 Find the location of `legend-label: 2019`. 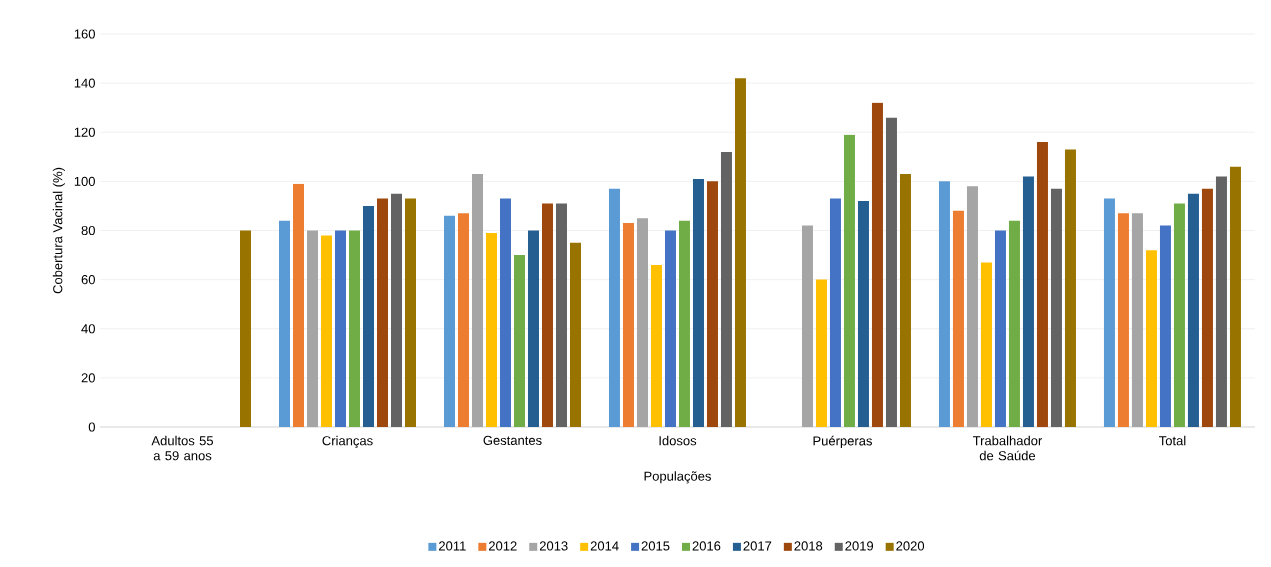

legend-label: 2019 is located at coordinates (859, 546).